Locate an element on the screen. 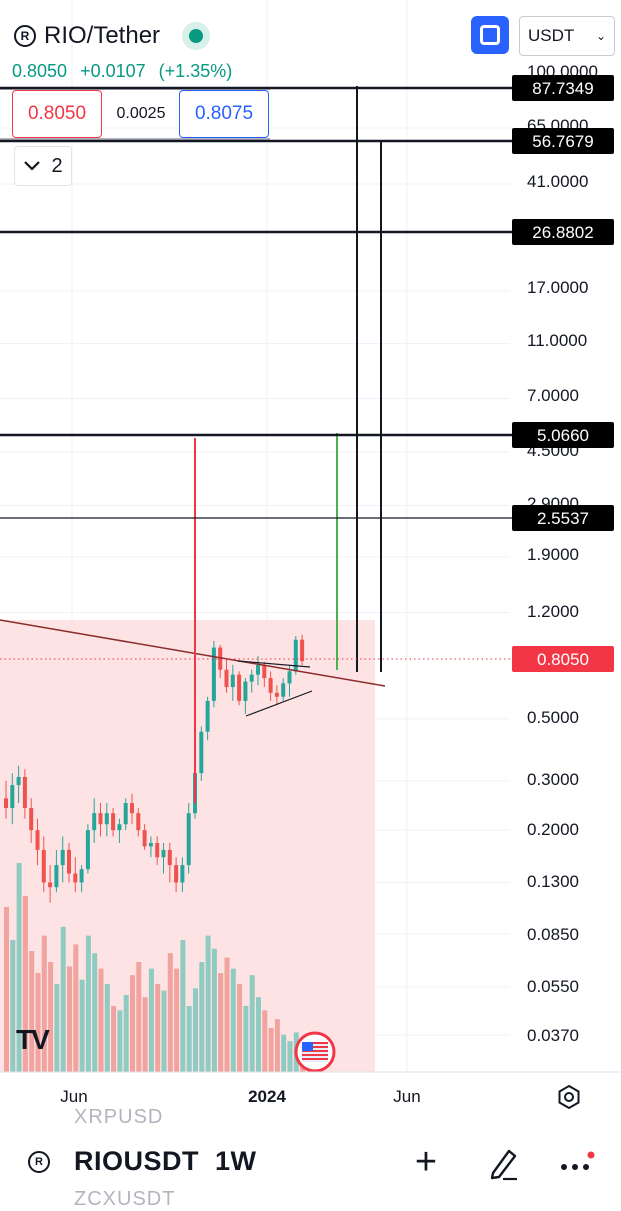 This screenshot has height=1211, width=621. price-tick-label: 0.1300 is located at coordinates (553, 881).